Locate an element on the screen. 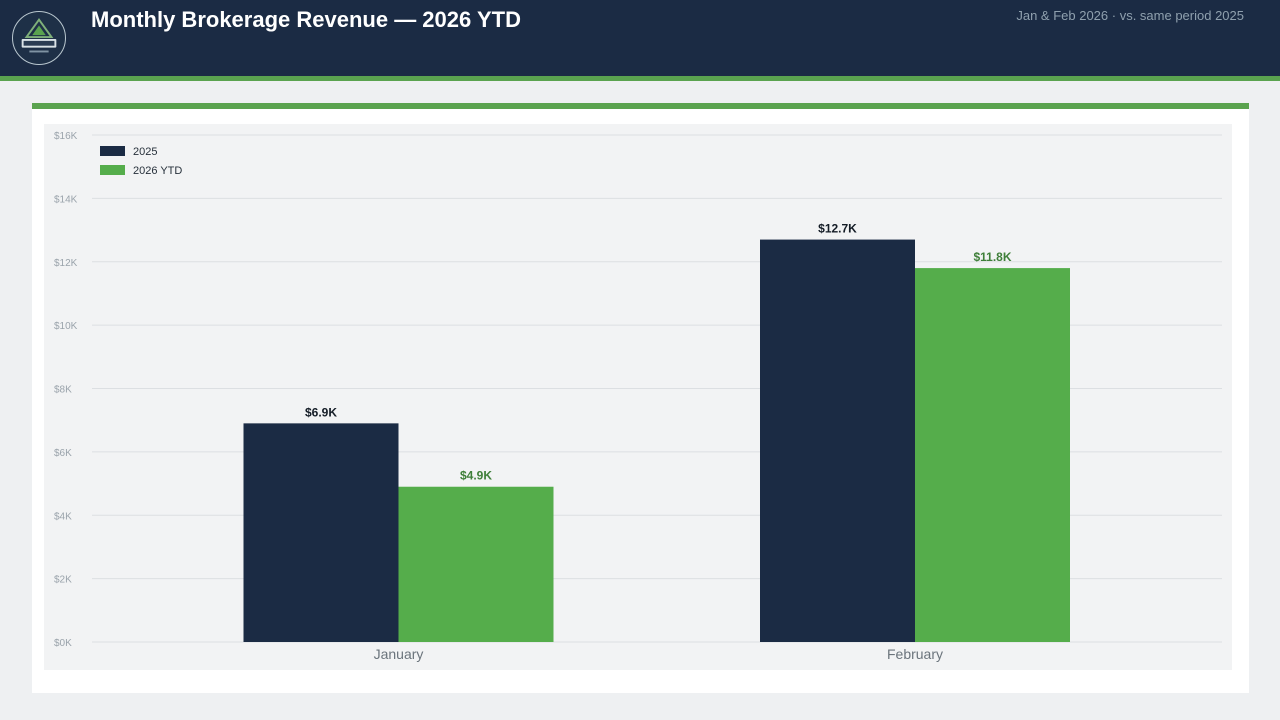  x-tick-label: January is located at coordinates (399, 654).